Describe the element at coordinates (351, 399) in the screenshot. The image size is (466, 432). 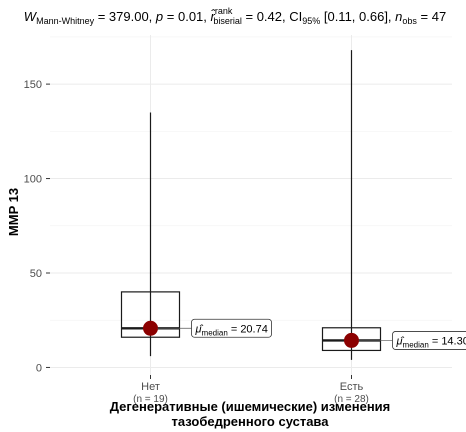
I see `x-tick-n-label: (n = 28)` at that location.